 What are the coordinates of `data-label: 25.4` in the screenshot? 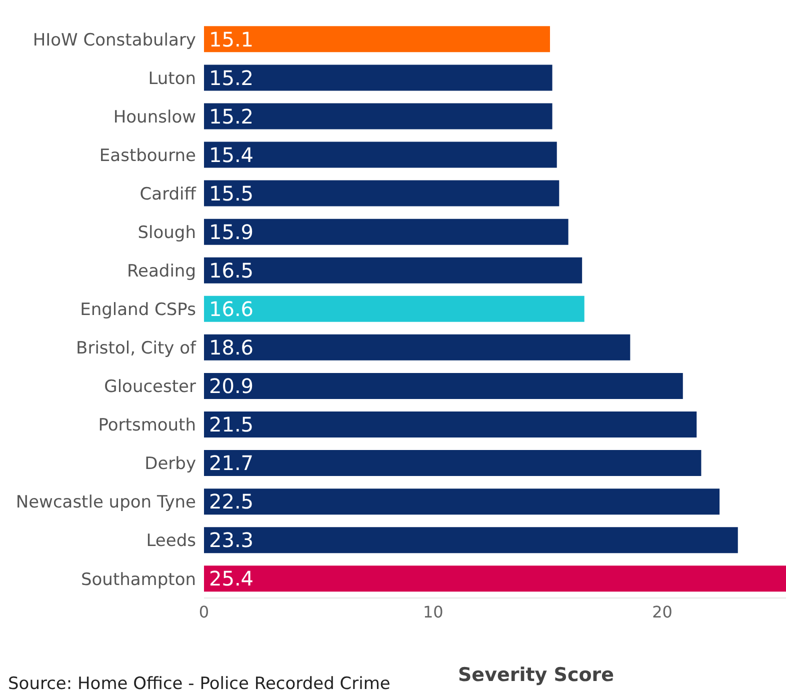 It's located at (231, 578).